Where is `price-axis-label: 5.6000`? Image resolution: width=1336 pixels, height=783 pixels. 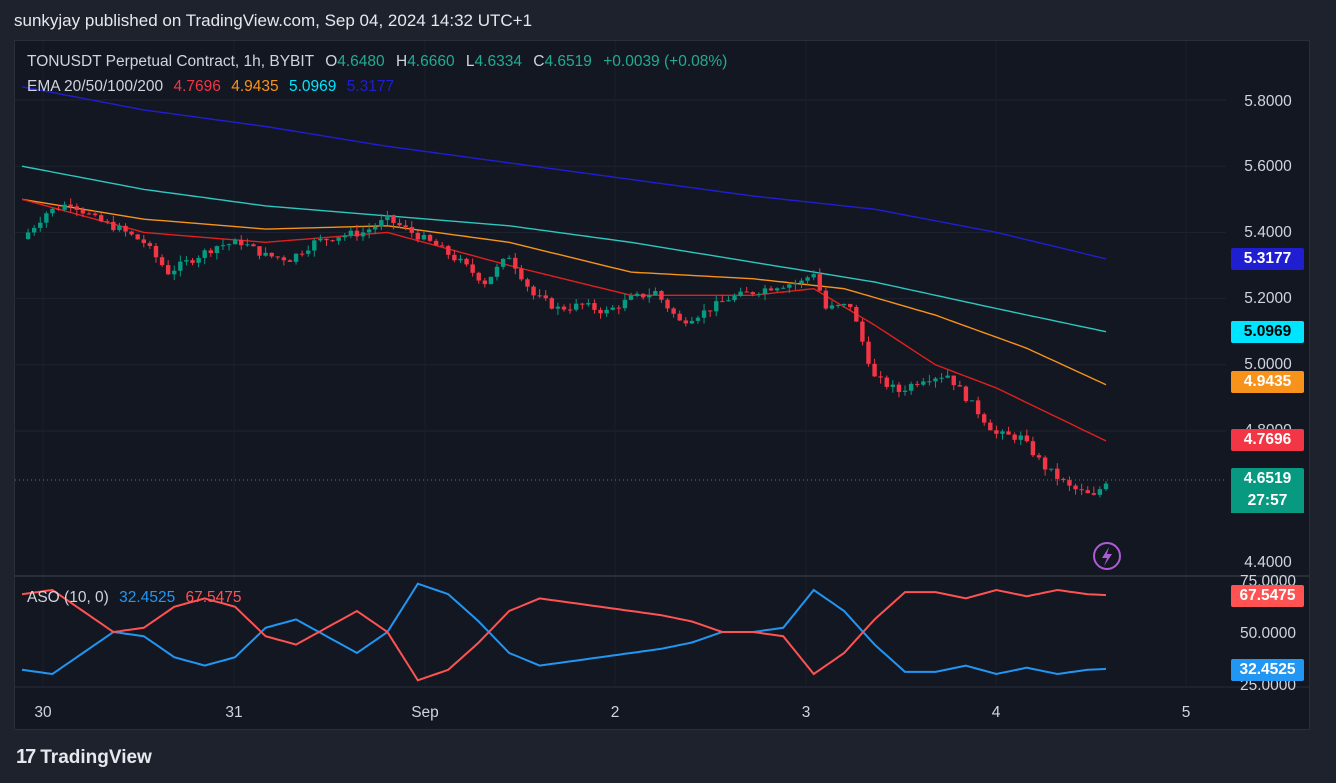 price-axis-label: 5.6000 is located at coordinates (1268, 166).